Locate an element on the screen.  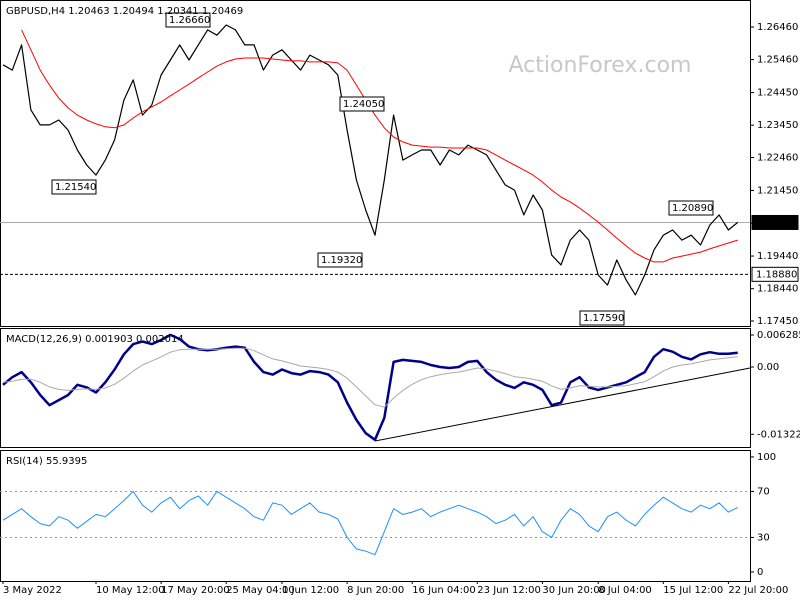
annotation: 1.17590 is located at coordinates (603, 318).